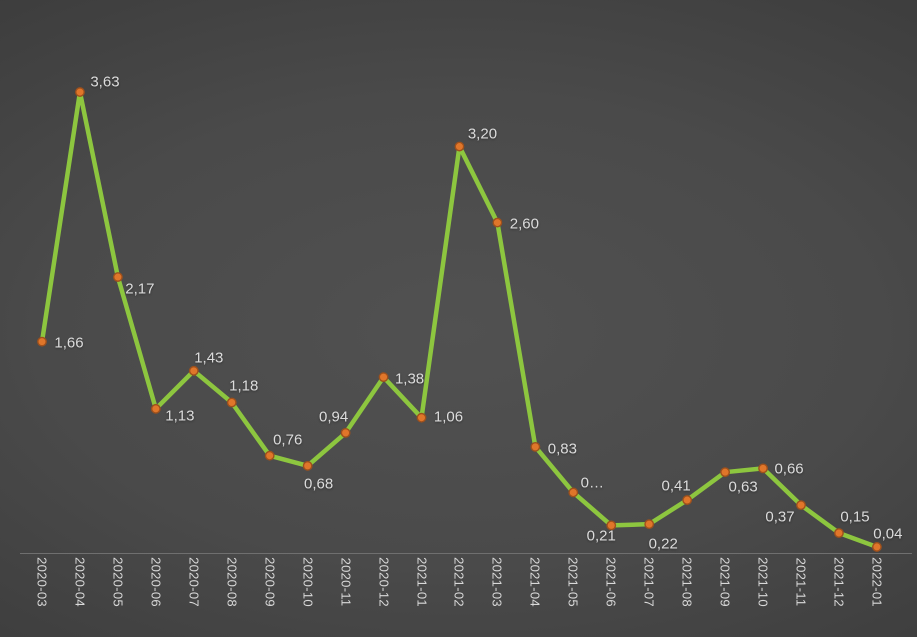 Image resolution: width=917 pixels, height=637 pixels. What do you see at coordinates (789, 469) in the screenshot?
I see `data-point-label: 0,66` at bounding box center [789, 469].